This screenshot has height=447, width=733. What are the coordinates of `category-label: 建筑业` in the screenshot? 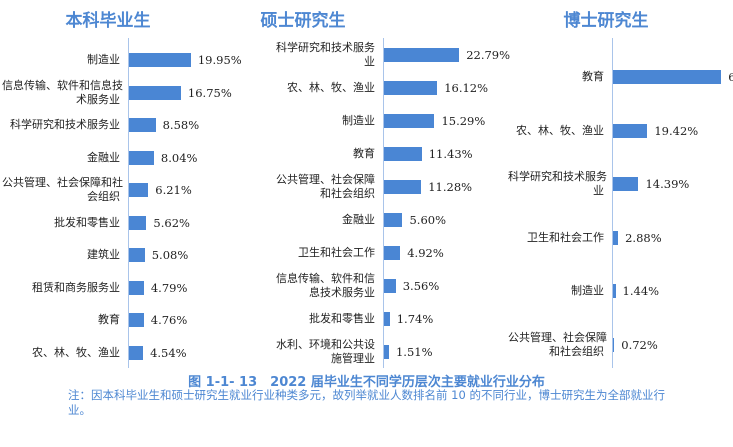 It's located at (103, 254).